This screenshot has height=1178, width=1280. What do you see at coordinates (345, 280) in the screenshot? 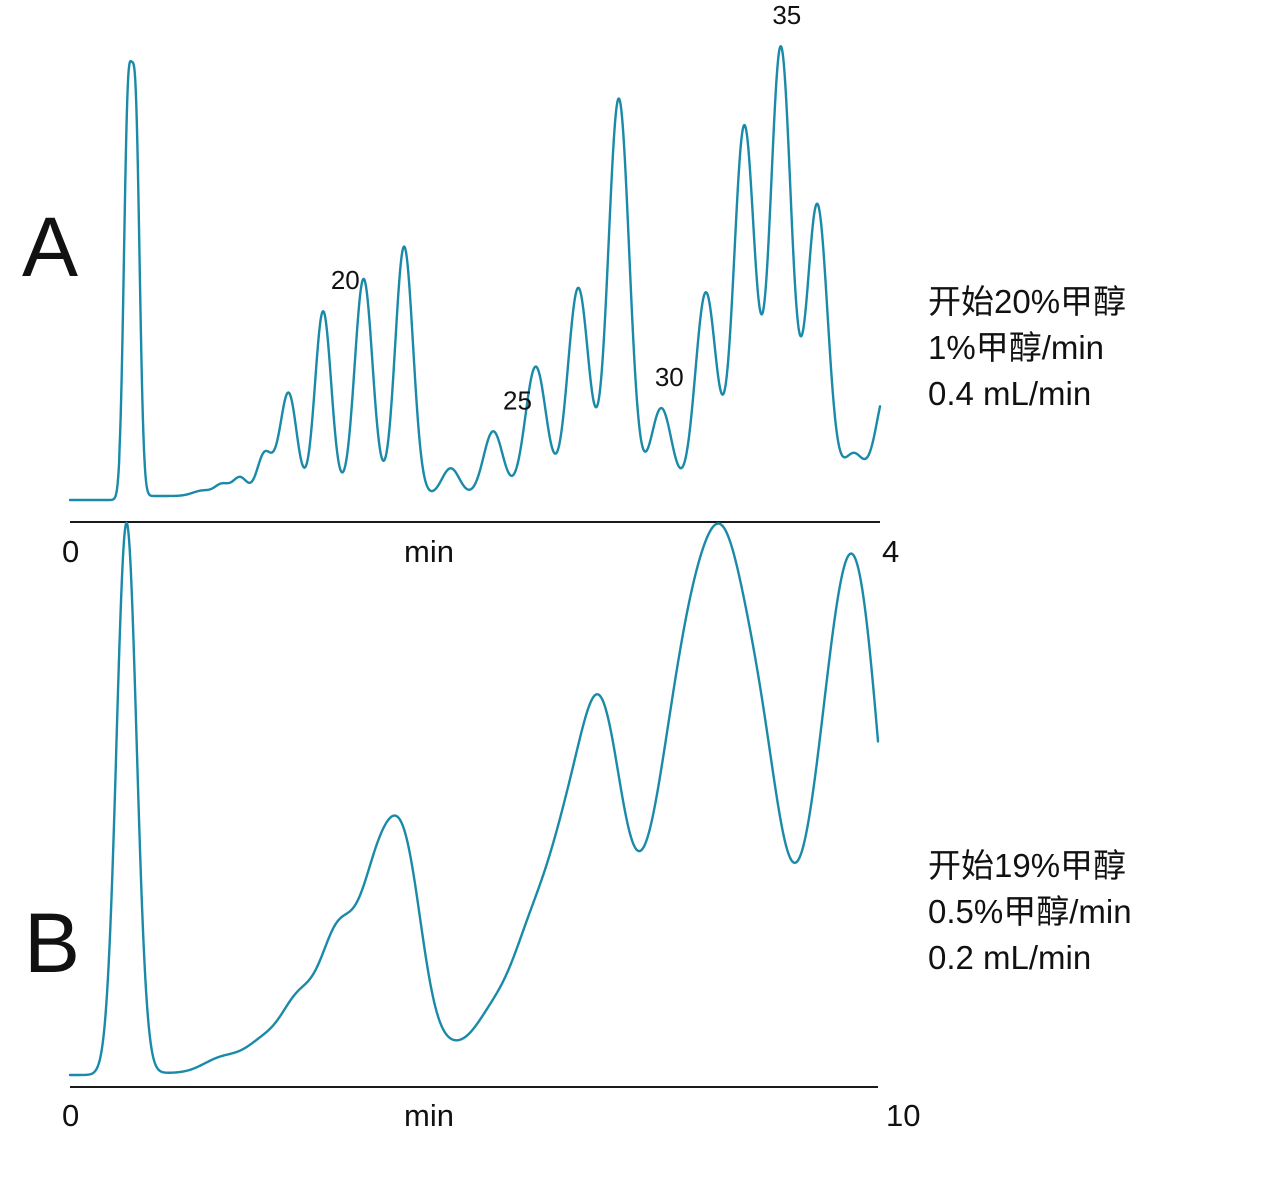
I see `peak-label-20: 20` at bounding box center [345, 280].